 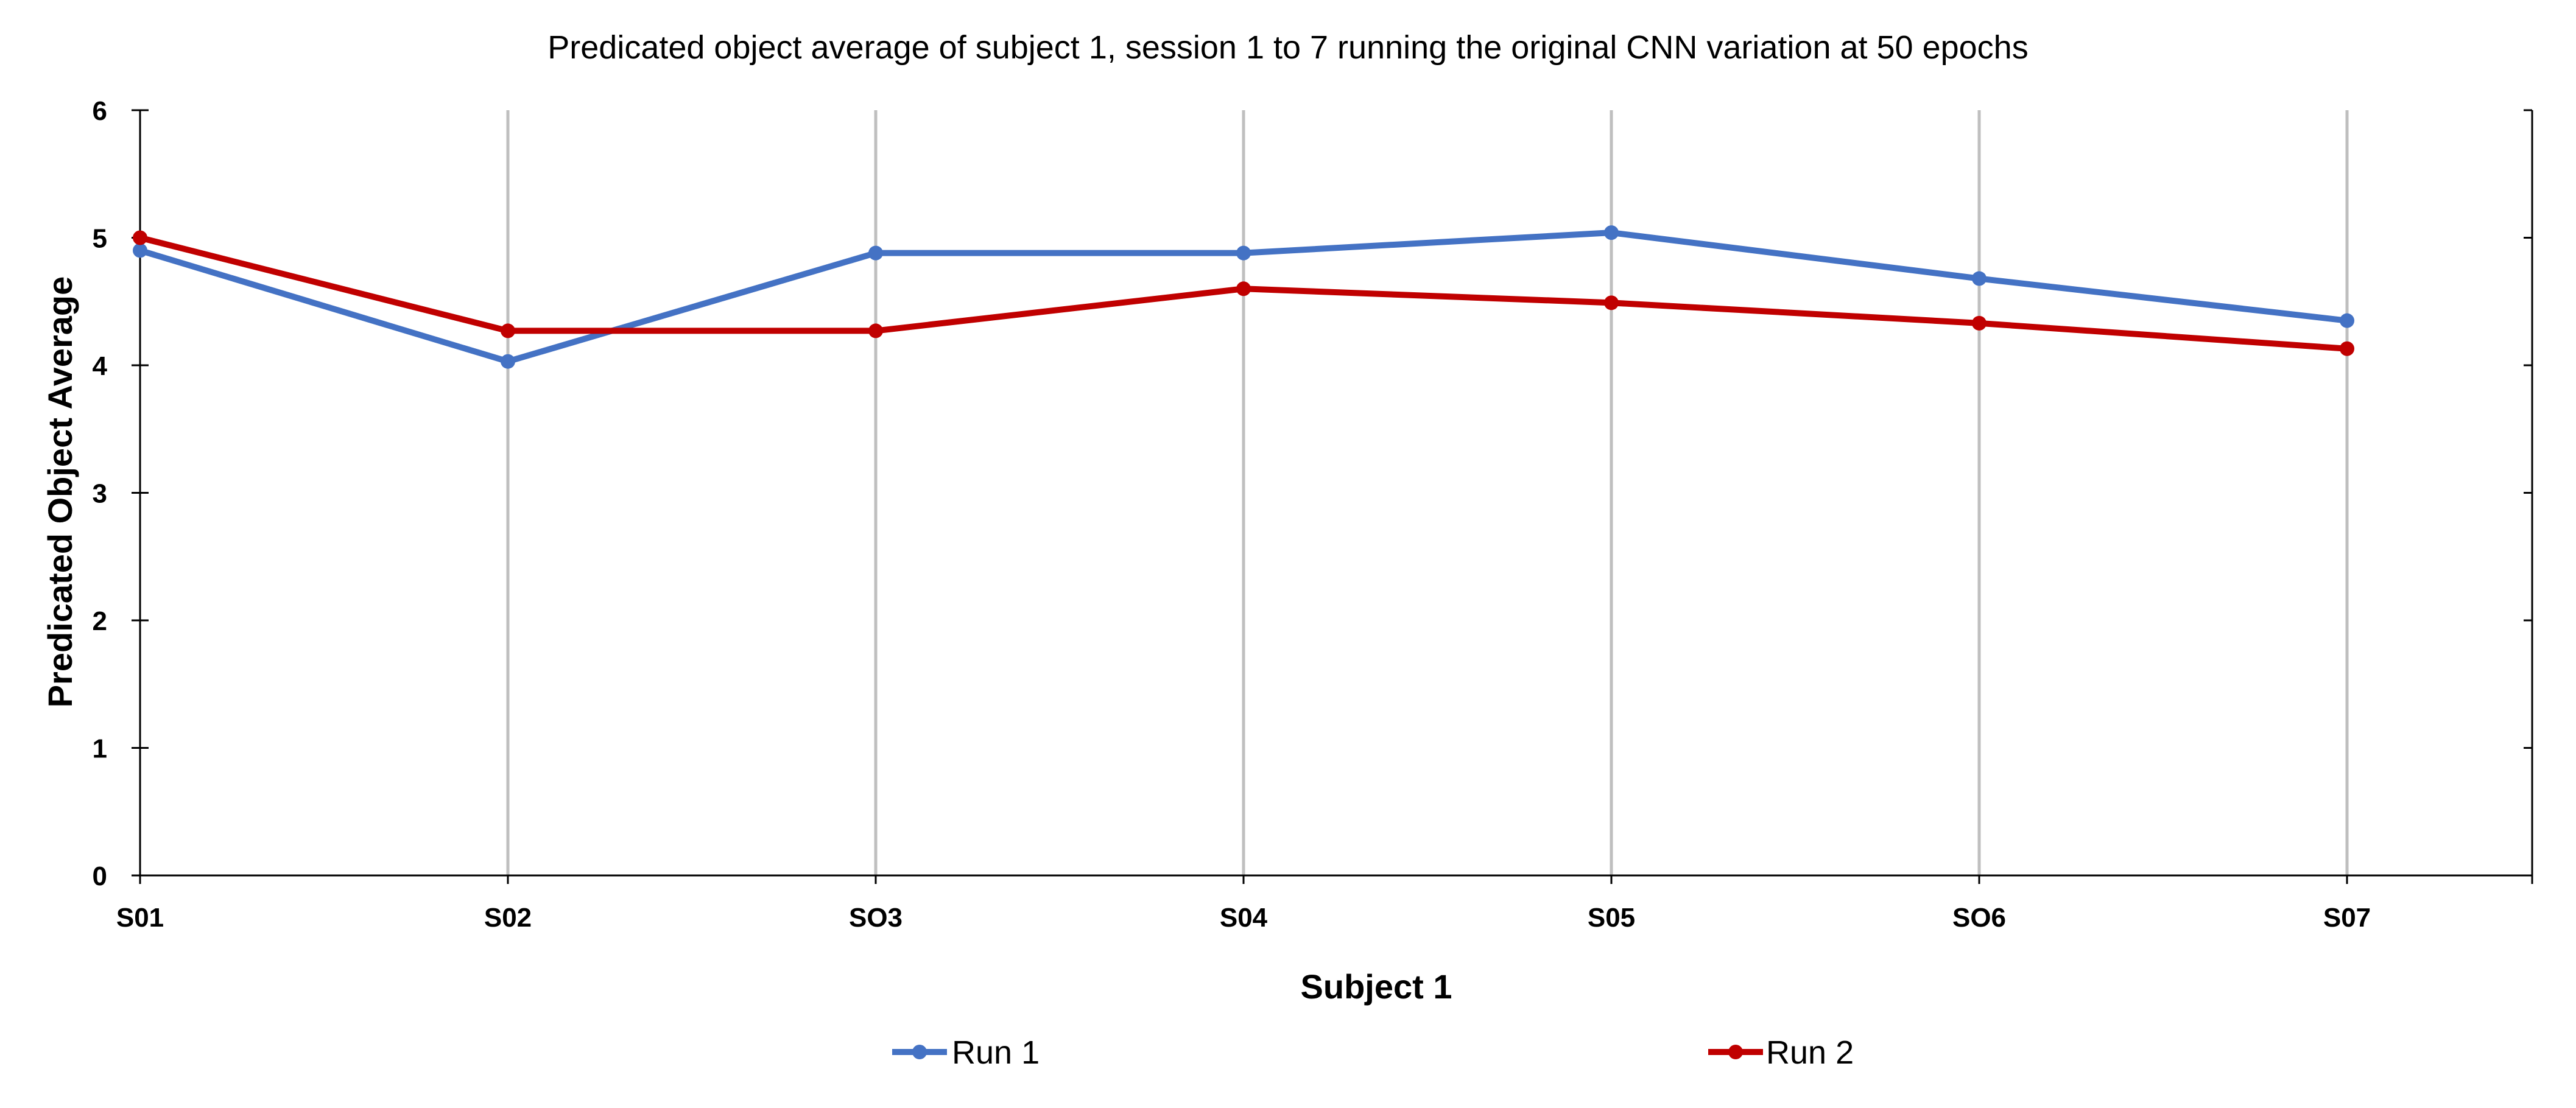 I want to click on x-tick-label-so6: SO6, so click(x=1979, y=918).